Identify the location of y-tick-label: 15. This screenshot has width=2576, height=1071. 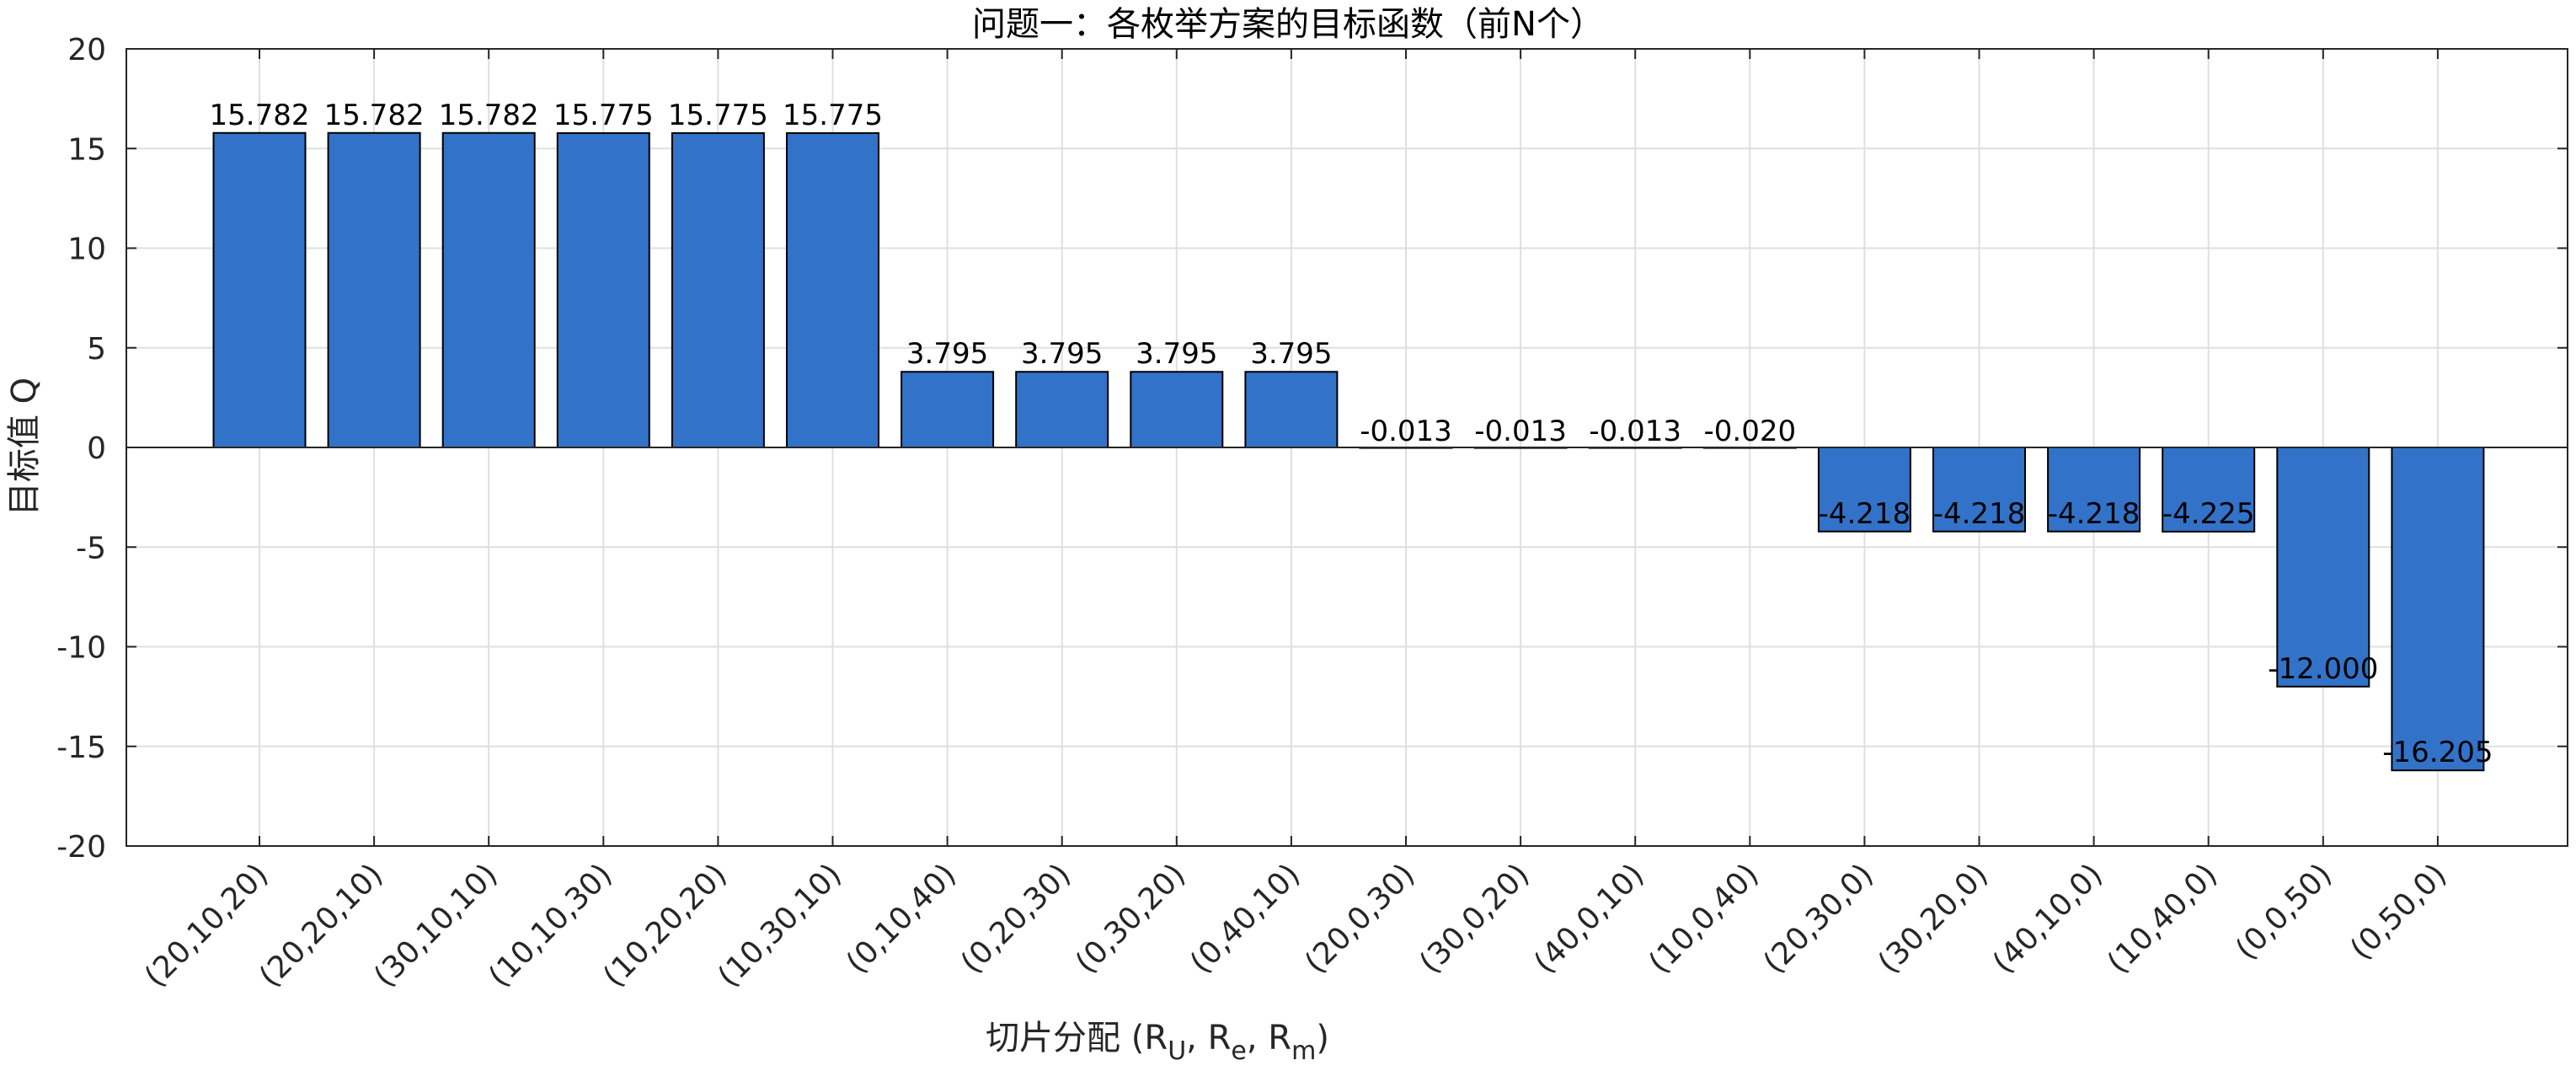
(86, 149).